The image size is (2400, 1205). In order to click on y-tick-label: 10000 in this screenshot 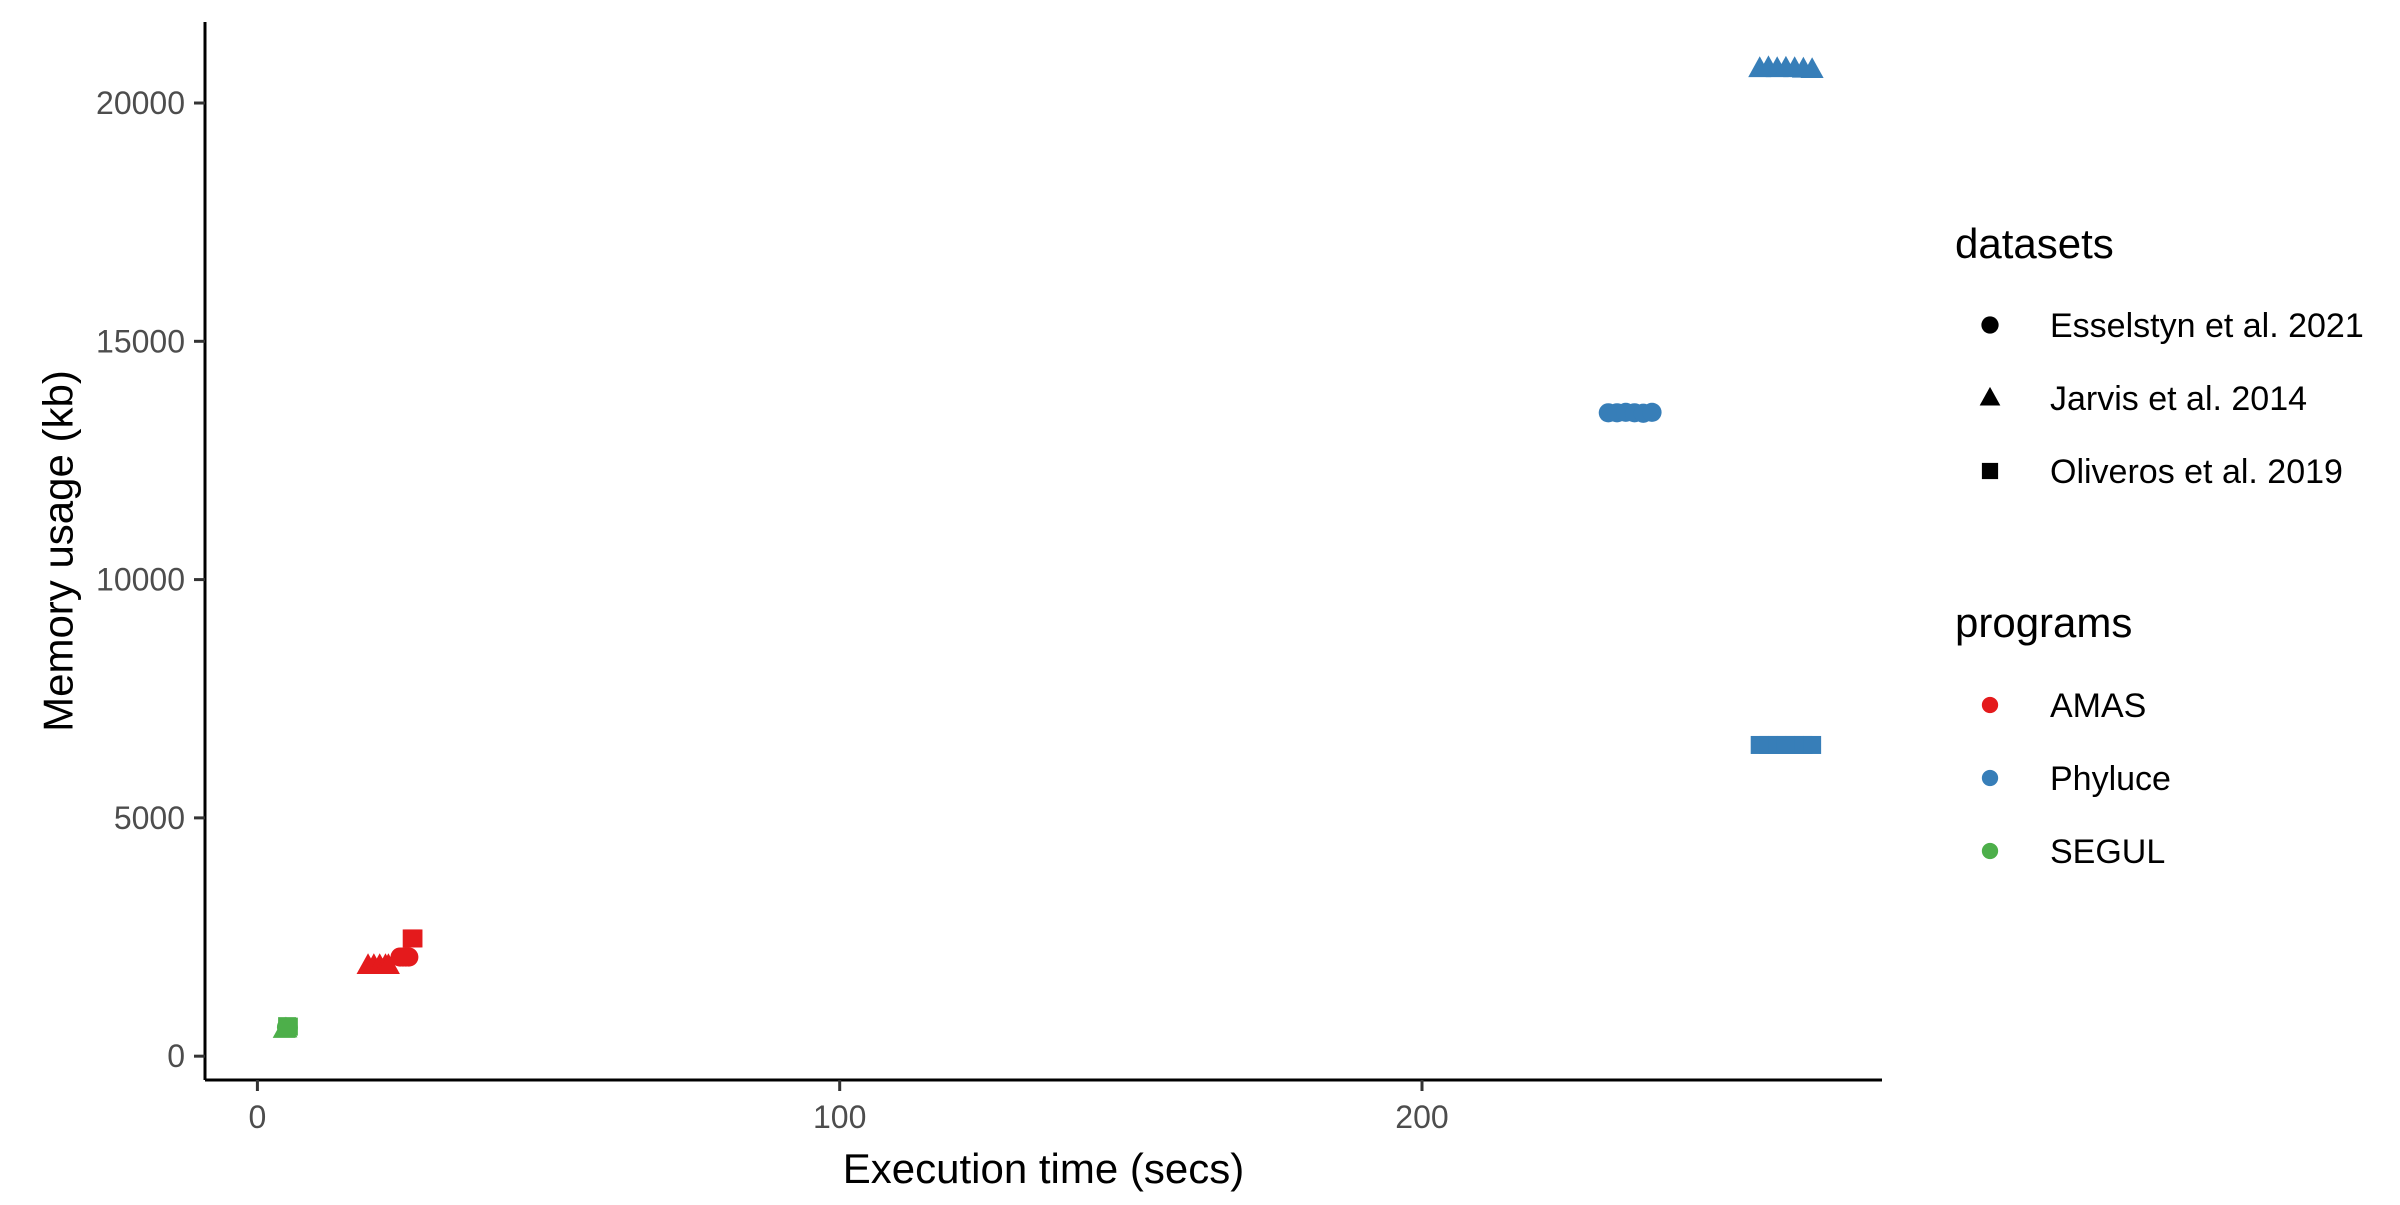, I will do `click(140, 580)`.